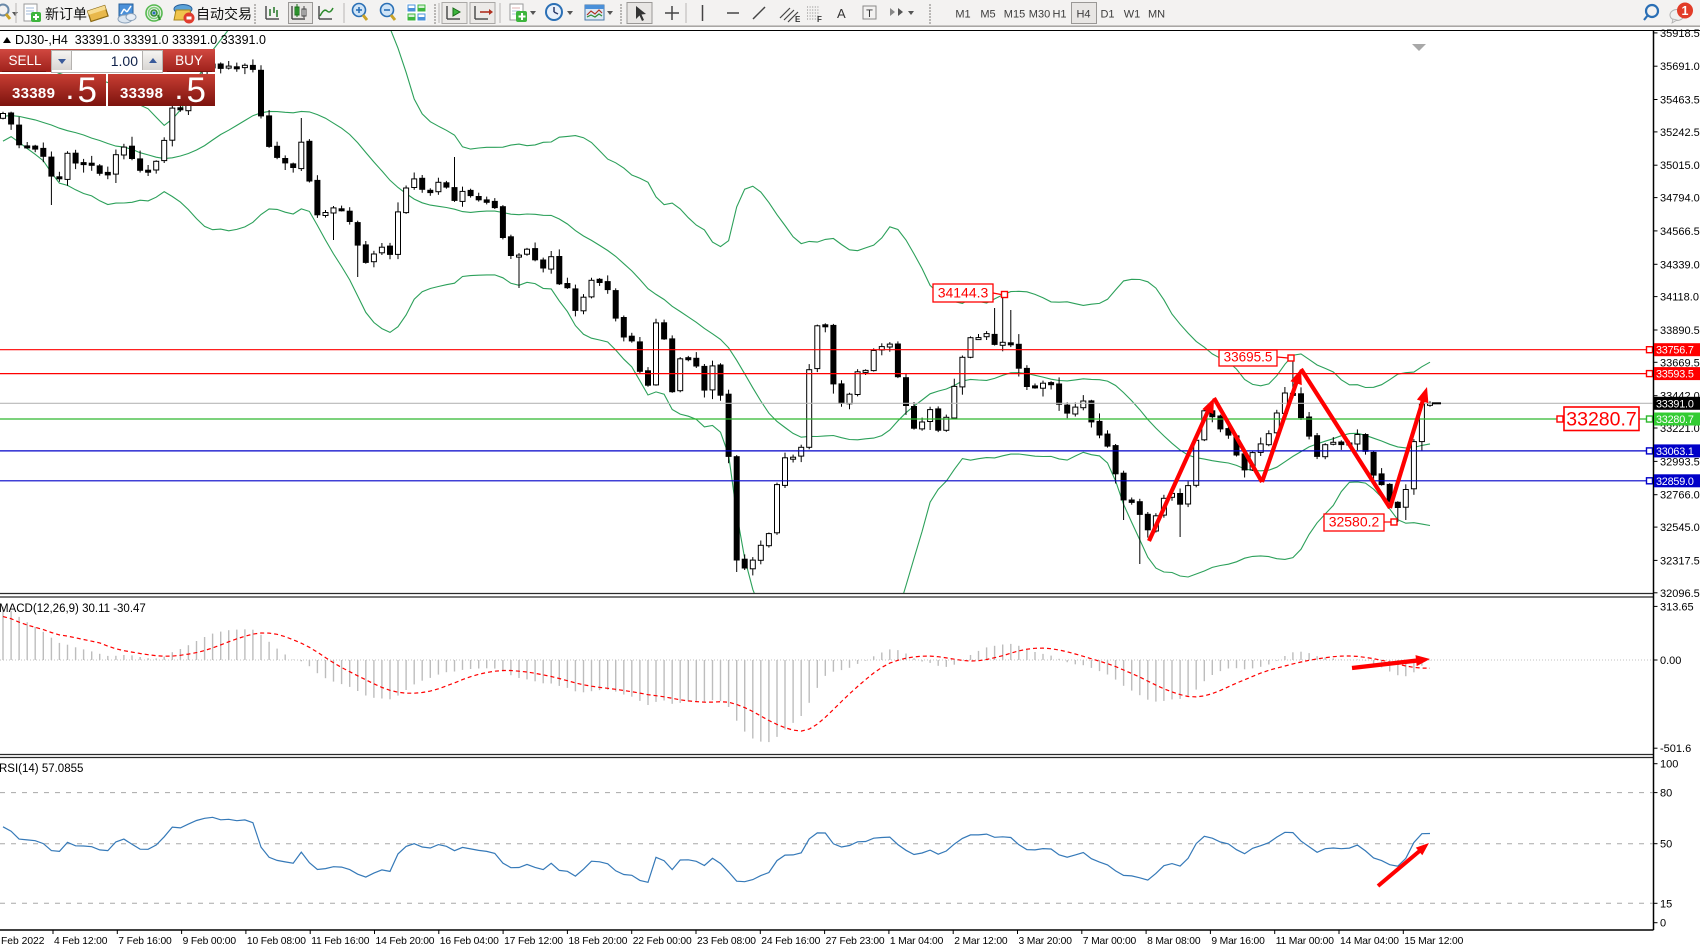  What do you see at coordinates (1680, 166) in the screenshot?
I see `svg-text: 35015.0` at bounding box center [1680, 166].